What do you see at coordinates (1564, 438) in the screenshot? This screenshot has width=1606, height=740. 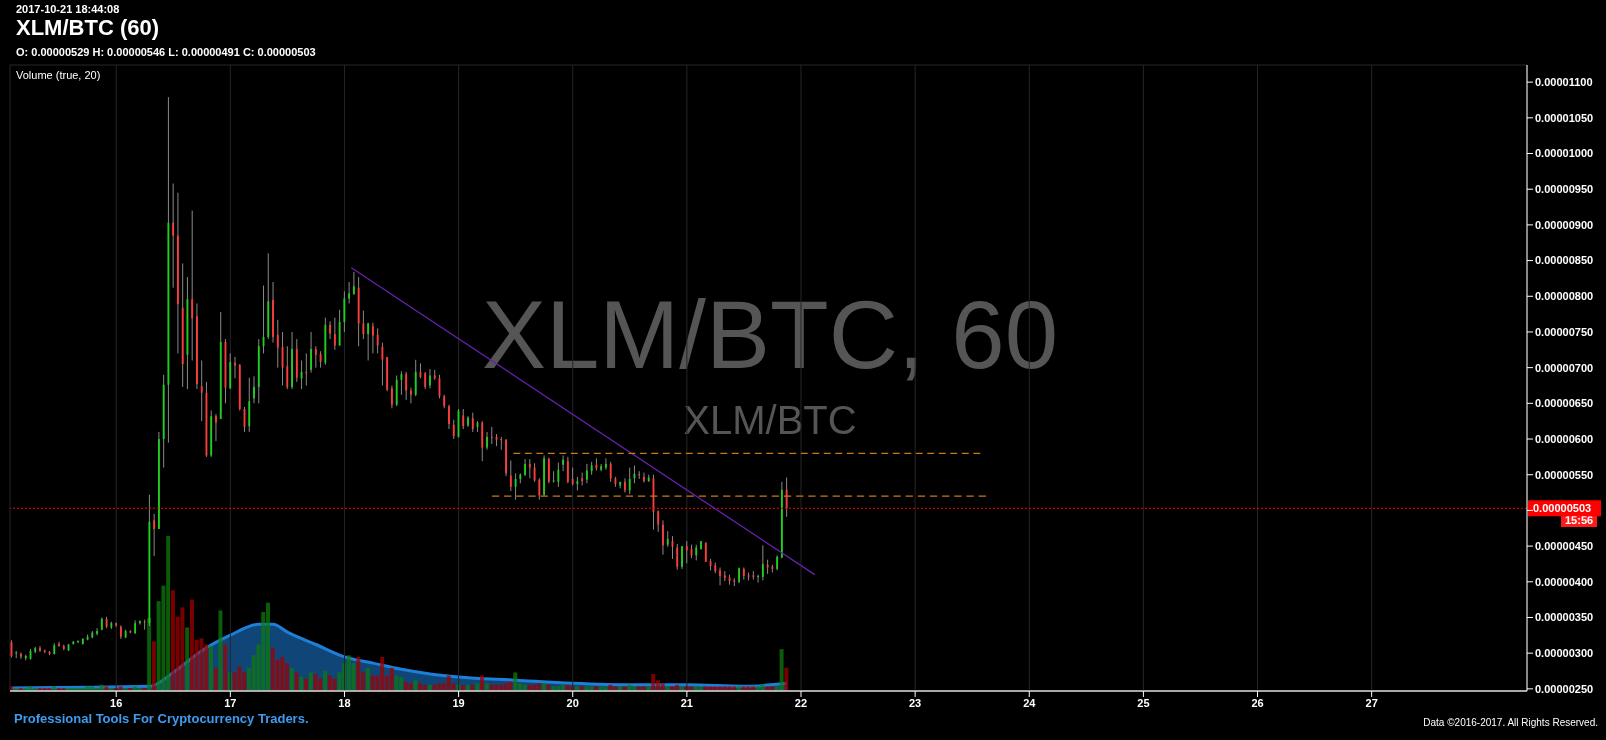 I see `y-tick-label: 0.00000600` at bounding box center [1564, 438].